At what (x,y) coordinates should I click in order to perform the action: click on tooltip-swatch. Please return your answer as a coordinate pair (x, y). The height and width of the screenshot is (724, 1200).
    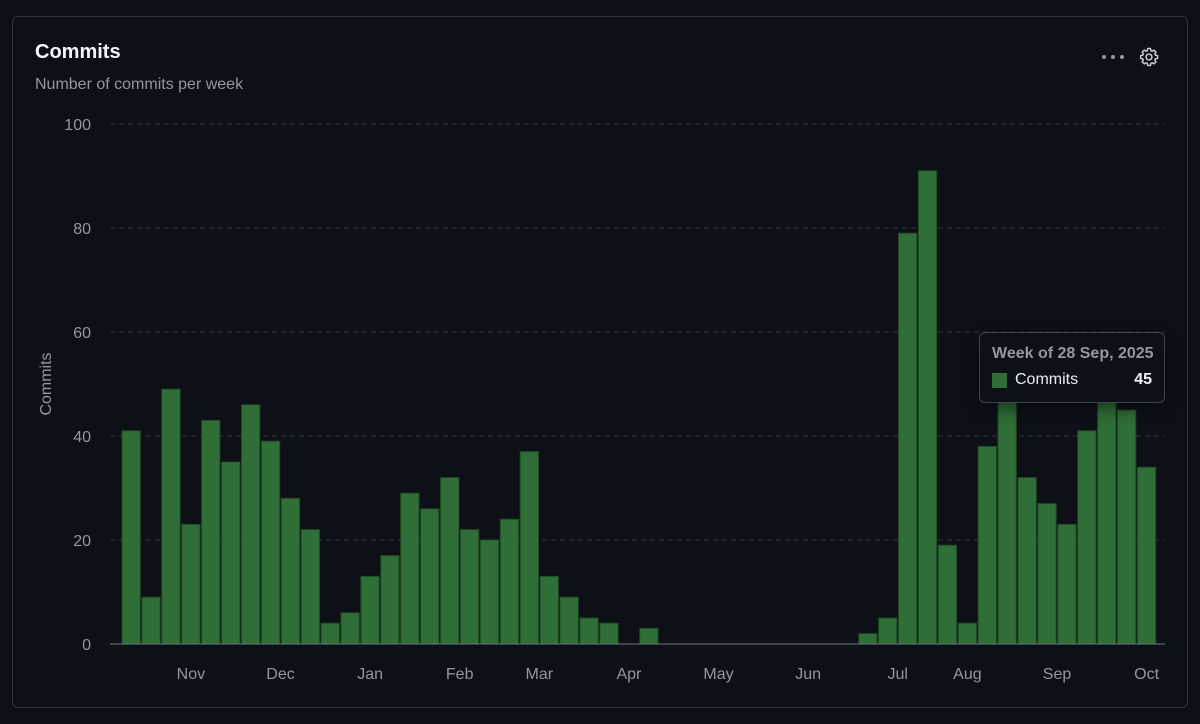
    Looking at the image, I should click on (999, 380).